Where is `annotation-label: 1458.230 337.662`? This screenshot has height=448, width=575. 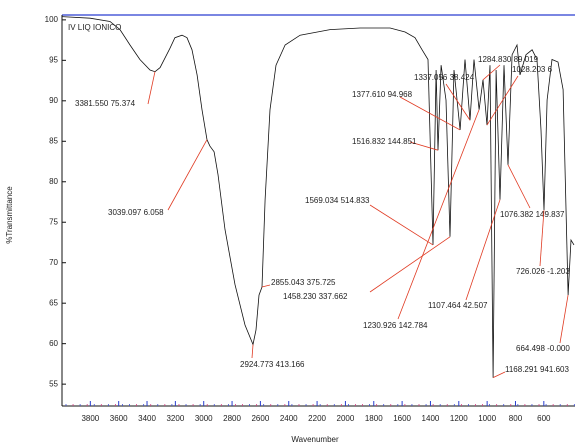
annotation-label: 1458.230 337.662 is located at coordinates (315, 296).